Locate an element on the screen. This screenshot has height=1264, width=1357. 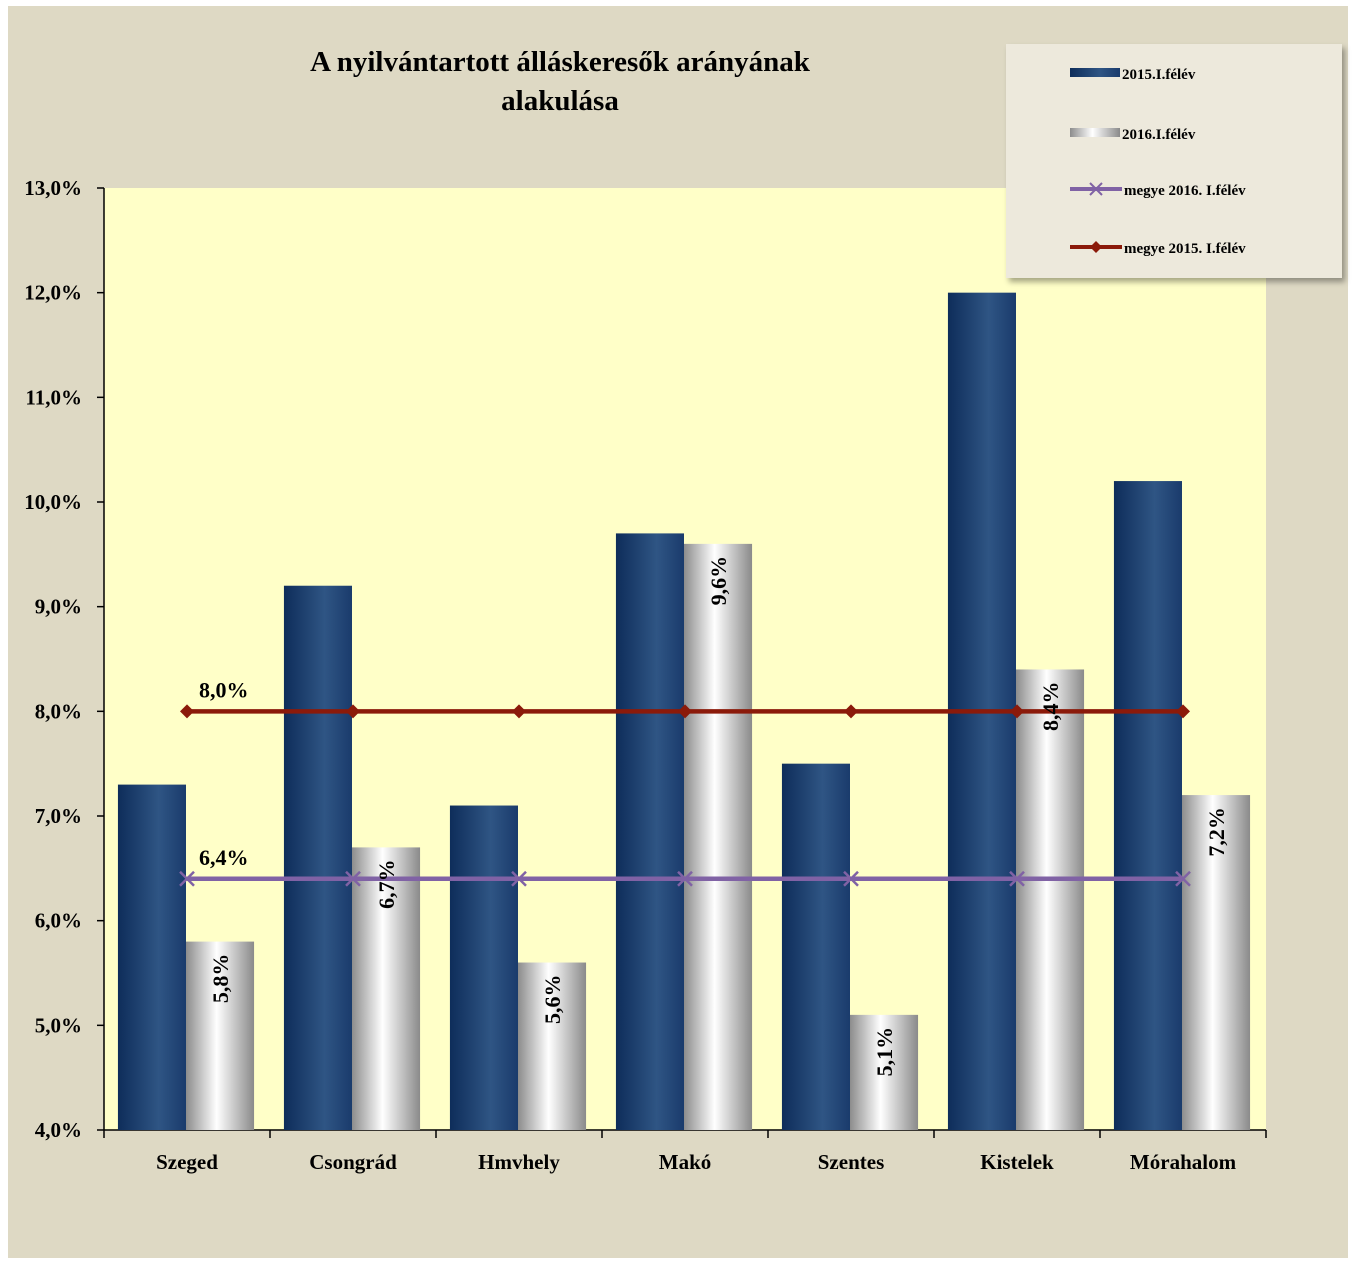
bar-2015-mórahalom is located at coordinates (1148, 805).